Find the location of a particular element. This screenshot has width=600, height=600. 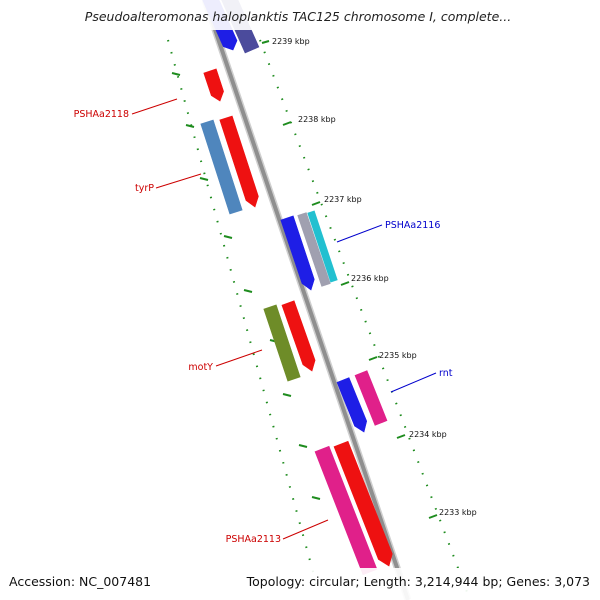

gene-label-tyrp: tyrP is located at coordinates (144, 188).